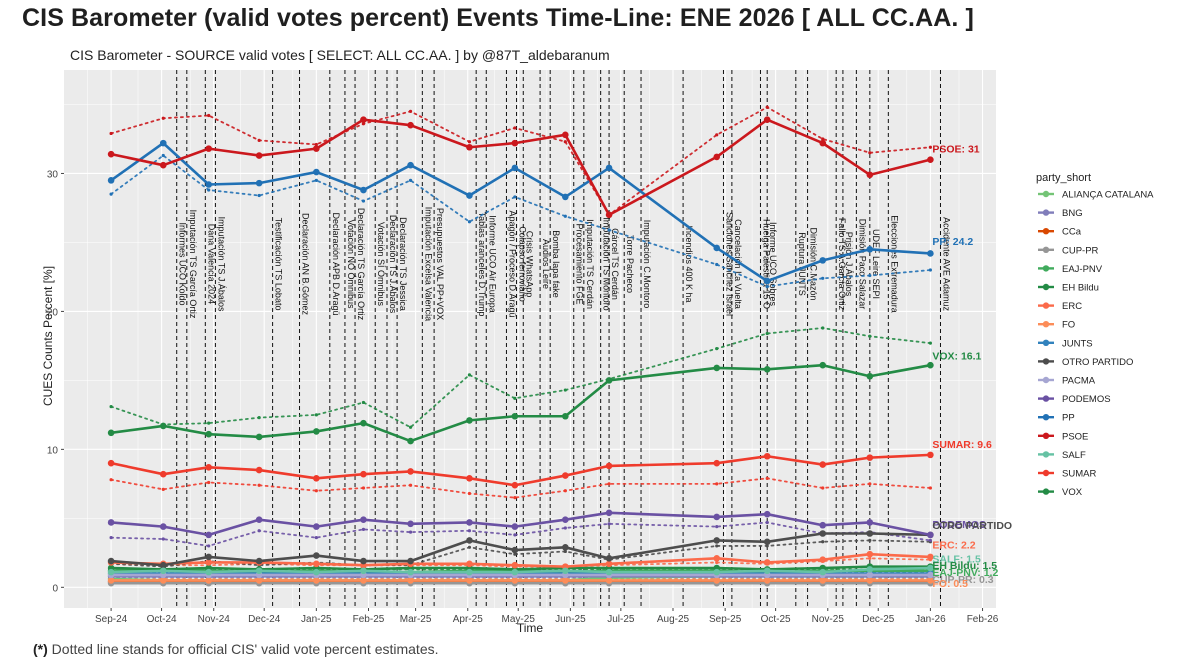 The height and width of the screenshot is (662, 1200). Describe the element at coordinates (965, 573) in the screenshot. I see `end-label: EAJ-PNV: 1.2` at that location.